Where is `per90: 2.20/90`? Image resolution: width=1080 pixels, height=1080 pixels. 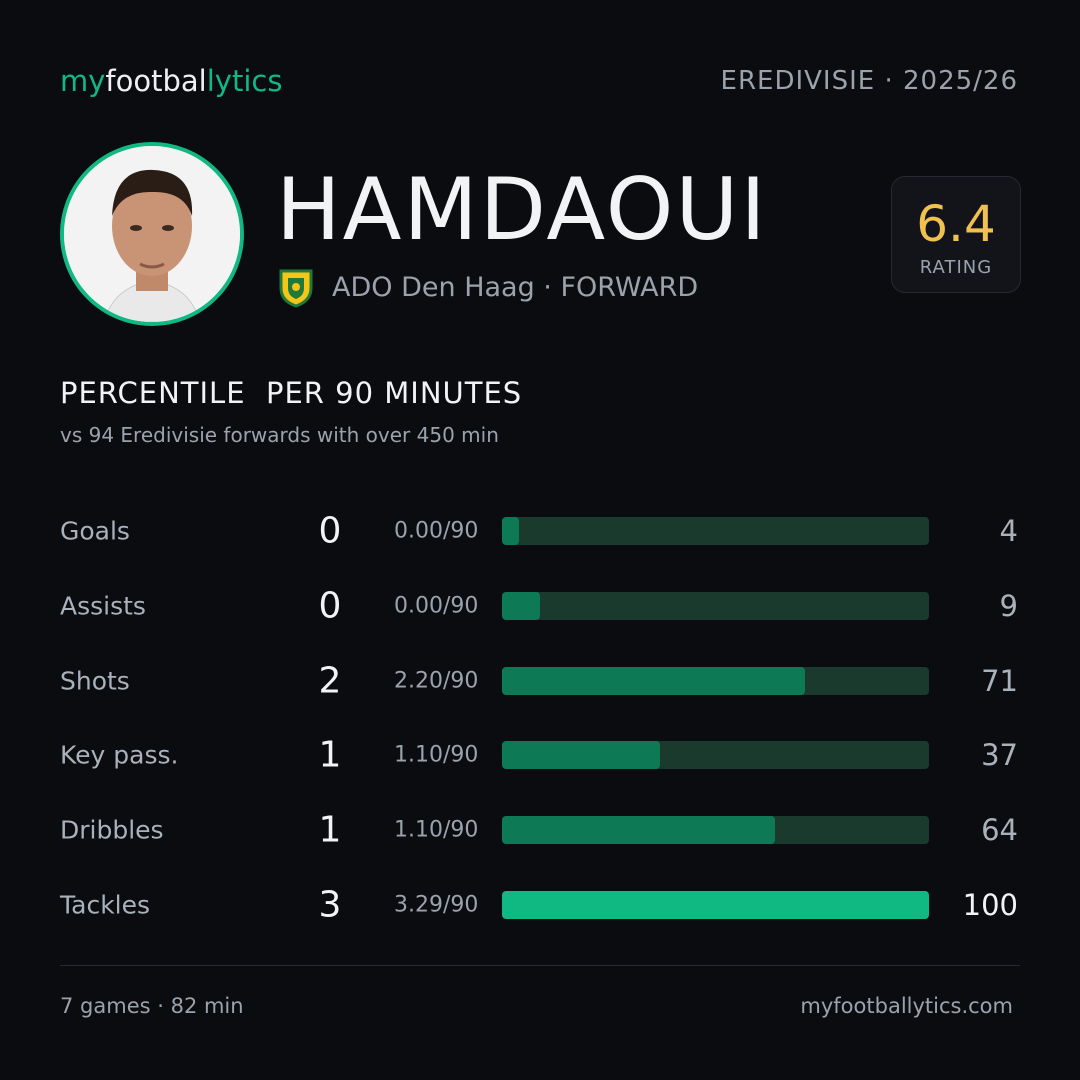
per90: 2.20/90 is located at coordinates (436, 681).